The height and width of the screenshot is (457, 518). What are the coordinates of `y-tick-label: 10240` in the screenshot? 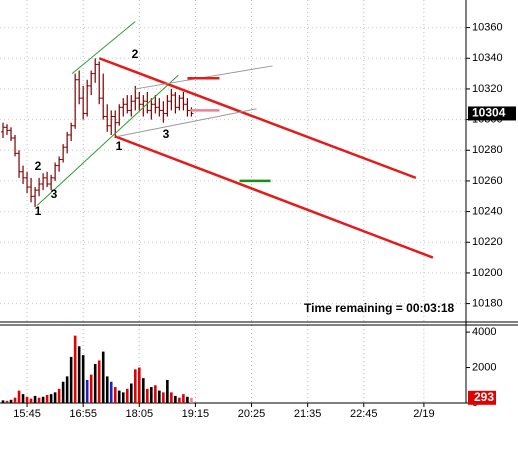 It's located at (487, 212).